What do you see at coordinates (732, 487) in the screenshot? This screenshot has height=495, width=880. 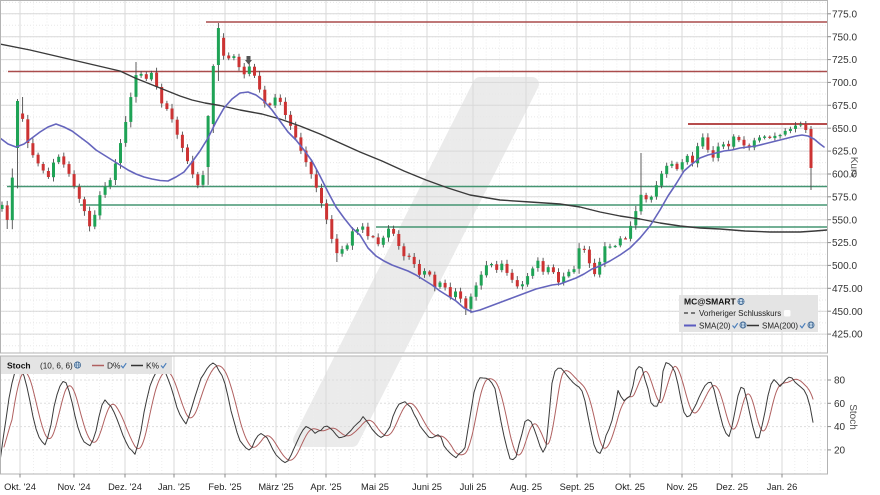 I see `svg-text: Dez. 25` at bounding box center [732, 487].